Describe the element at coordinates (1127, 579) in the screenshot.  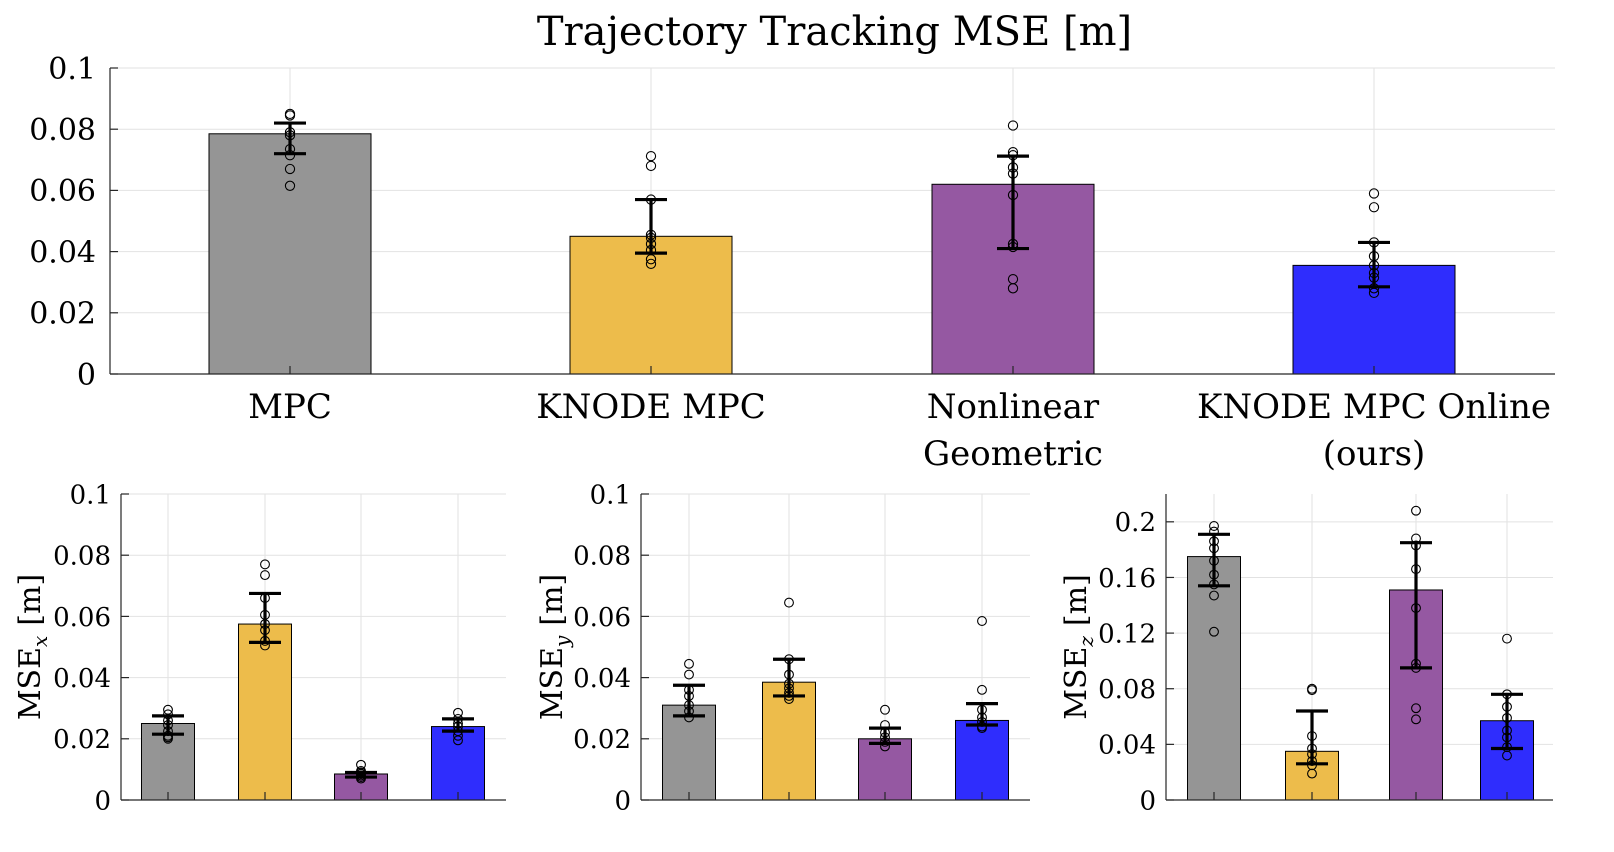
I see `y-tick-label: 0.16` at that location.